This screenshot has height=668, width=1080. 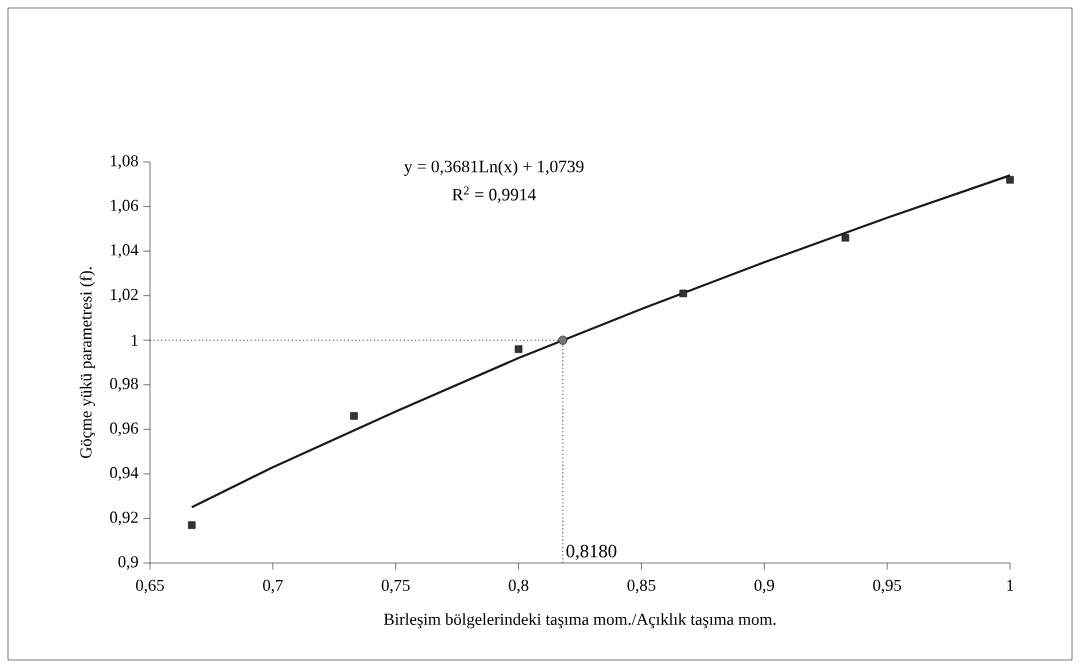 I want to click on x-tick-label: 0,65, so click(x=150, y=586).